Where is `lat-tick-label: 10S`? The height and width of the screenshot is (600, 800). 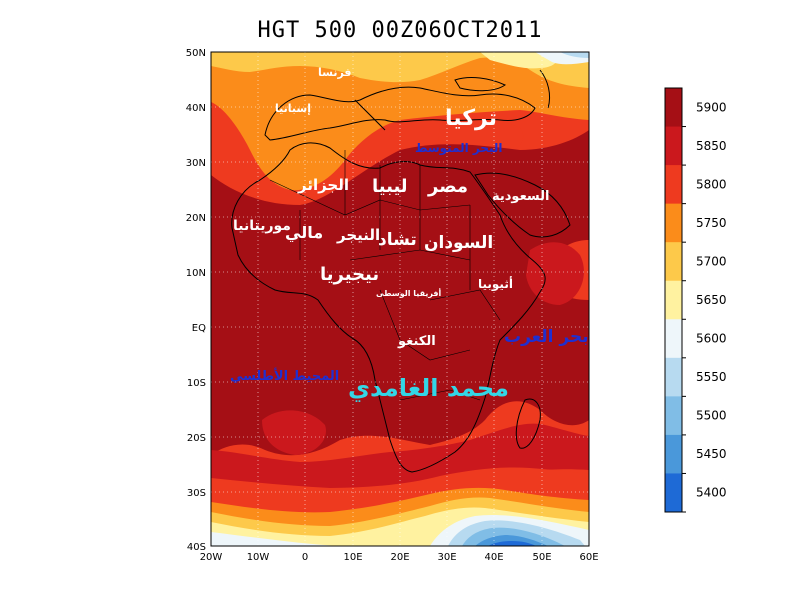 lat-tick-label: 10S is located at coordinates (196, 383).